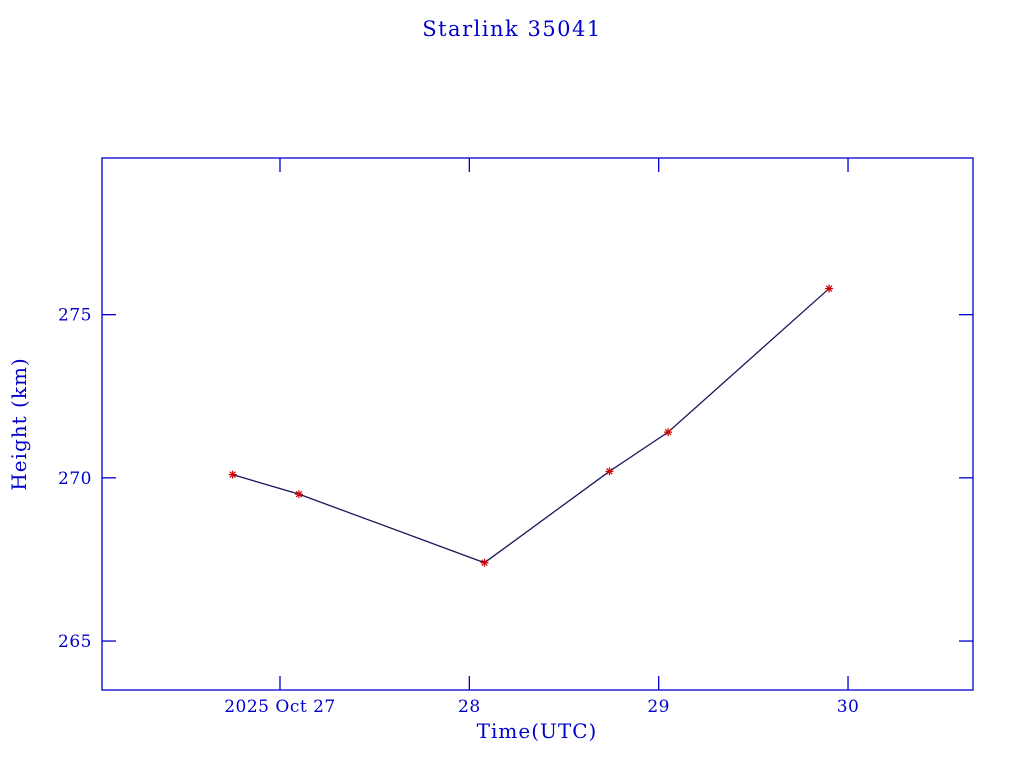 This screenshot has width=1024, height=768. Describe the element at coordinates (512, 29) in the screenshot. I see `chart-title: Starlink 35041` at that location.